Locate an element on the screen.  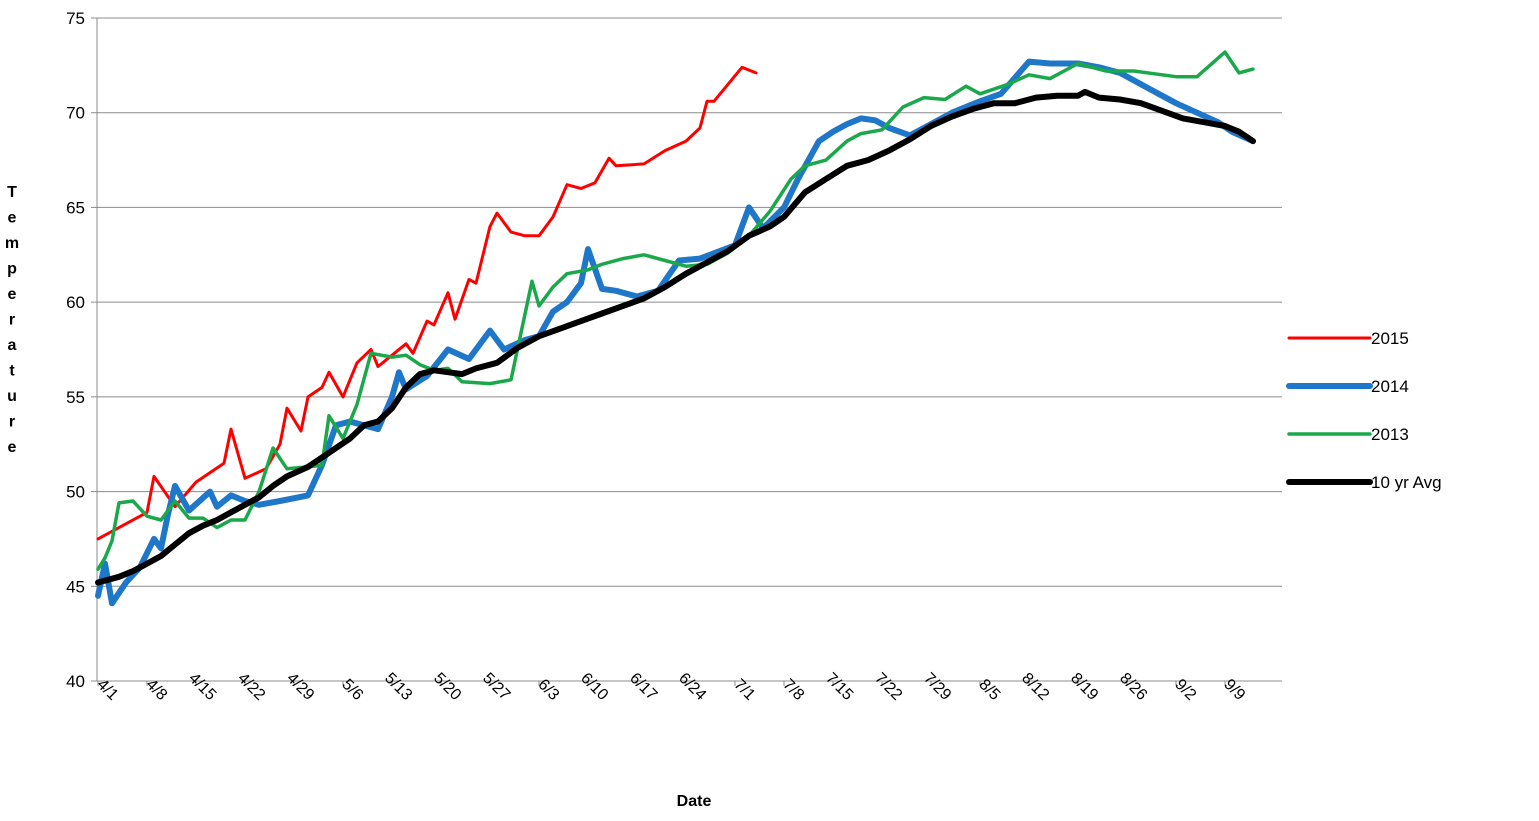
y-tick-label-50: 50 is located at coordinates (75, 492).